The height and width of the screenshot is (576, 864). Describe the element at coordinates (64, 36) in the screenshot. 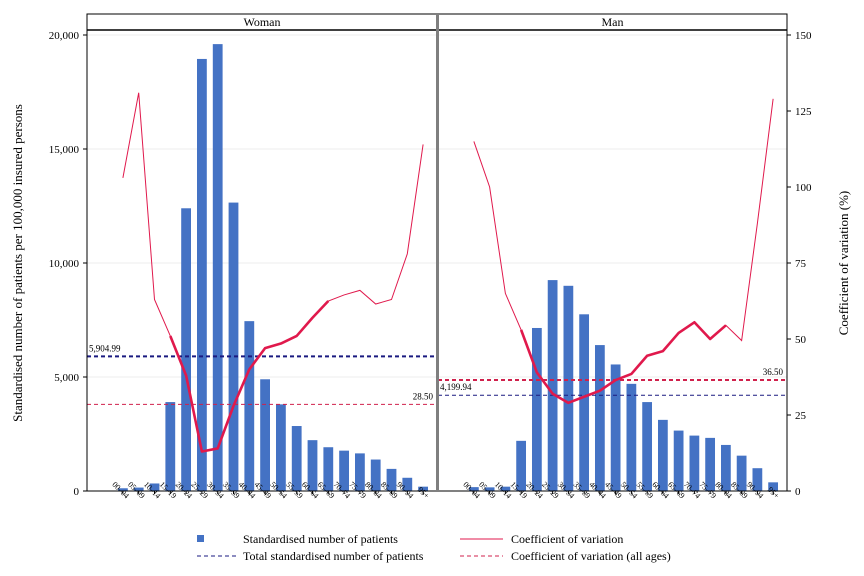

I see `y-left-tick-label: 20,000` at that location.